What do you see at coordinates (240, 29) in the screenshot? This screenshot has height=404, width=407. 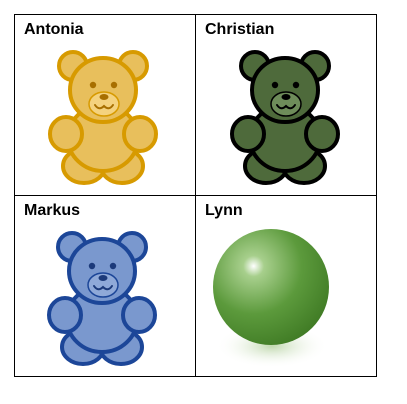 I see `cell-label: Christian` at bounding box center [240, 29].